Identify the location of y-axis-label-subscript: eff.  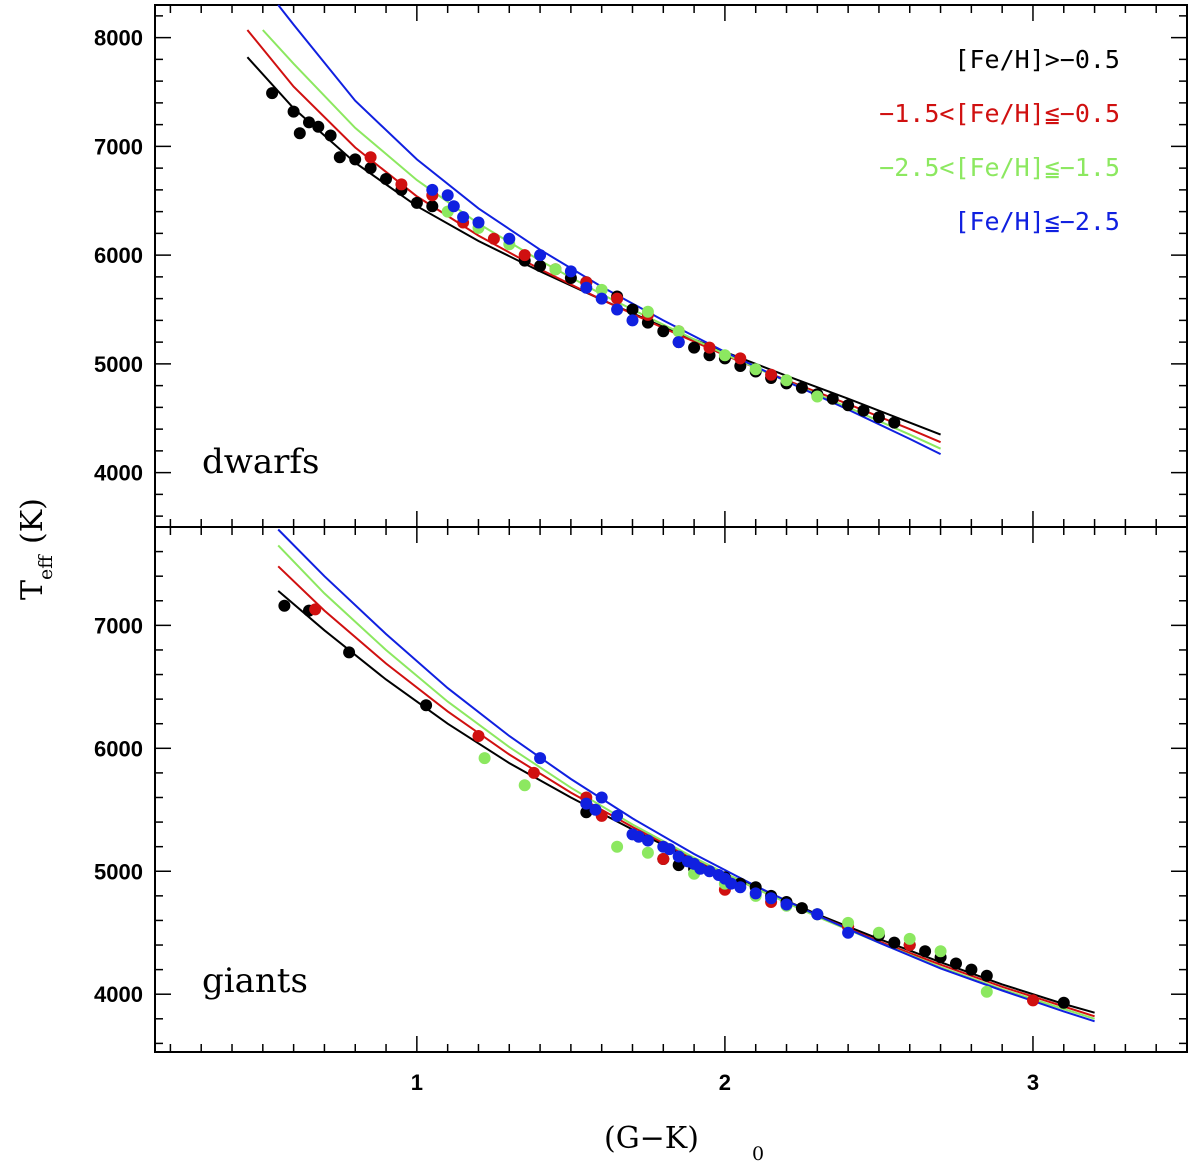
(46, 567).